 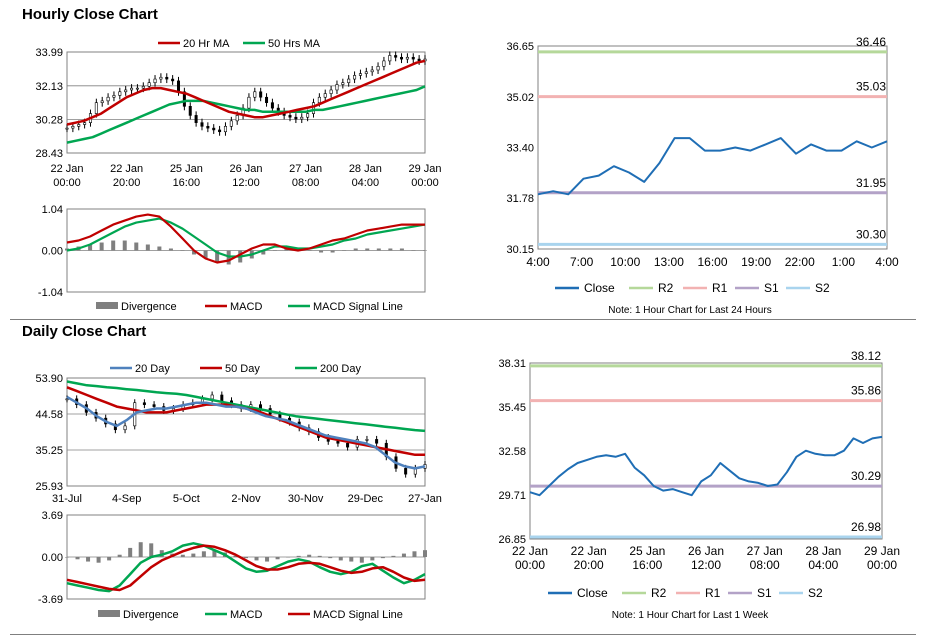 What do you see at coordinates (463, 634) in the screenshot?
I see `bottom-divider` at bounding box center [463, 634].